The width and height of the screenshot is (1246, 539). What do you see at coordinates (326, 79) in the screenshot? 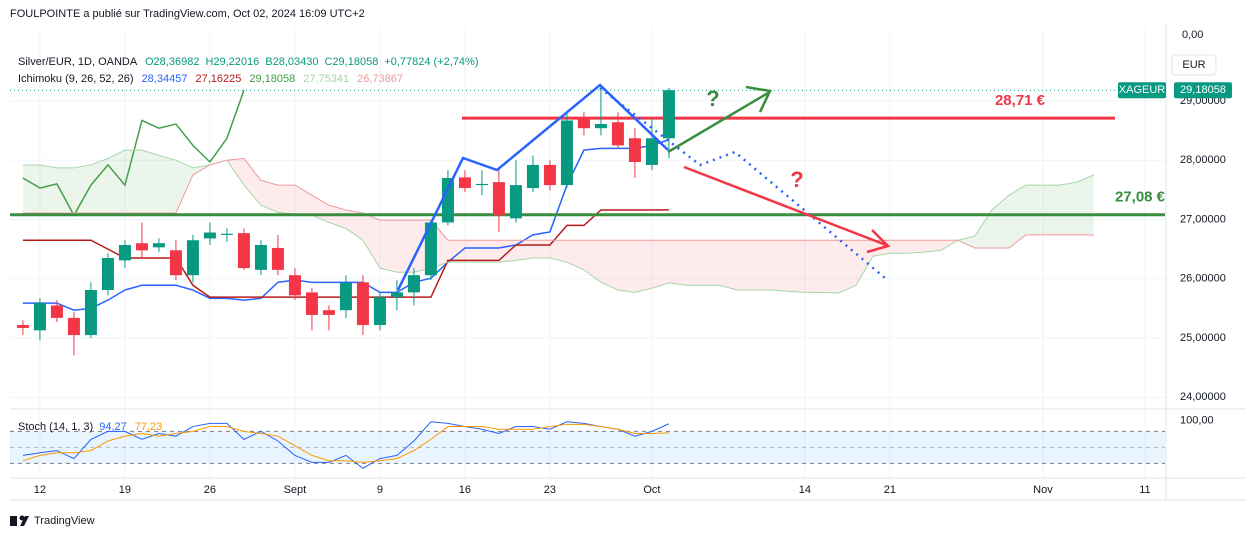
I see `ichimoku-value: 27,75341` at bounding box center [326, 79].